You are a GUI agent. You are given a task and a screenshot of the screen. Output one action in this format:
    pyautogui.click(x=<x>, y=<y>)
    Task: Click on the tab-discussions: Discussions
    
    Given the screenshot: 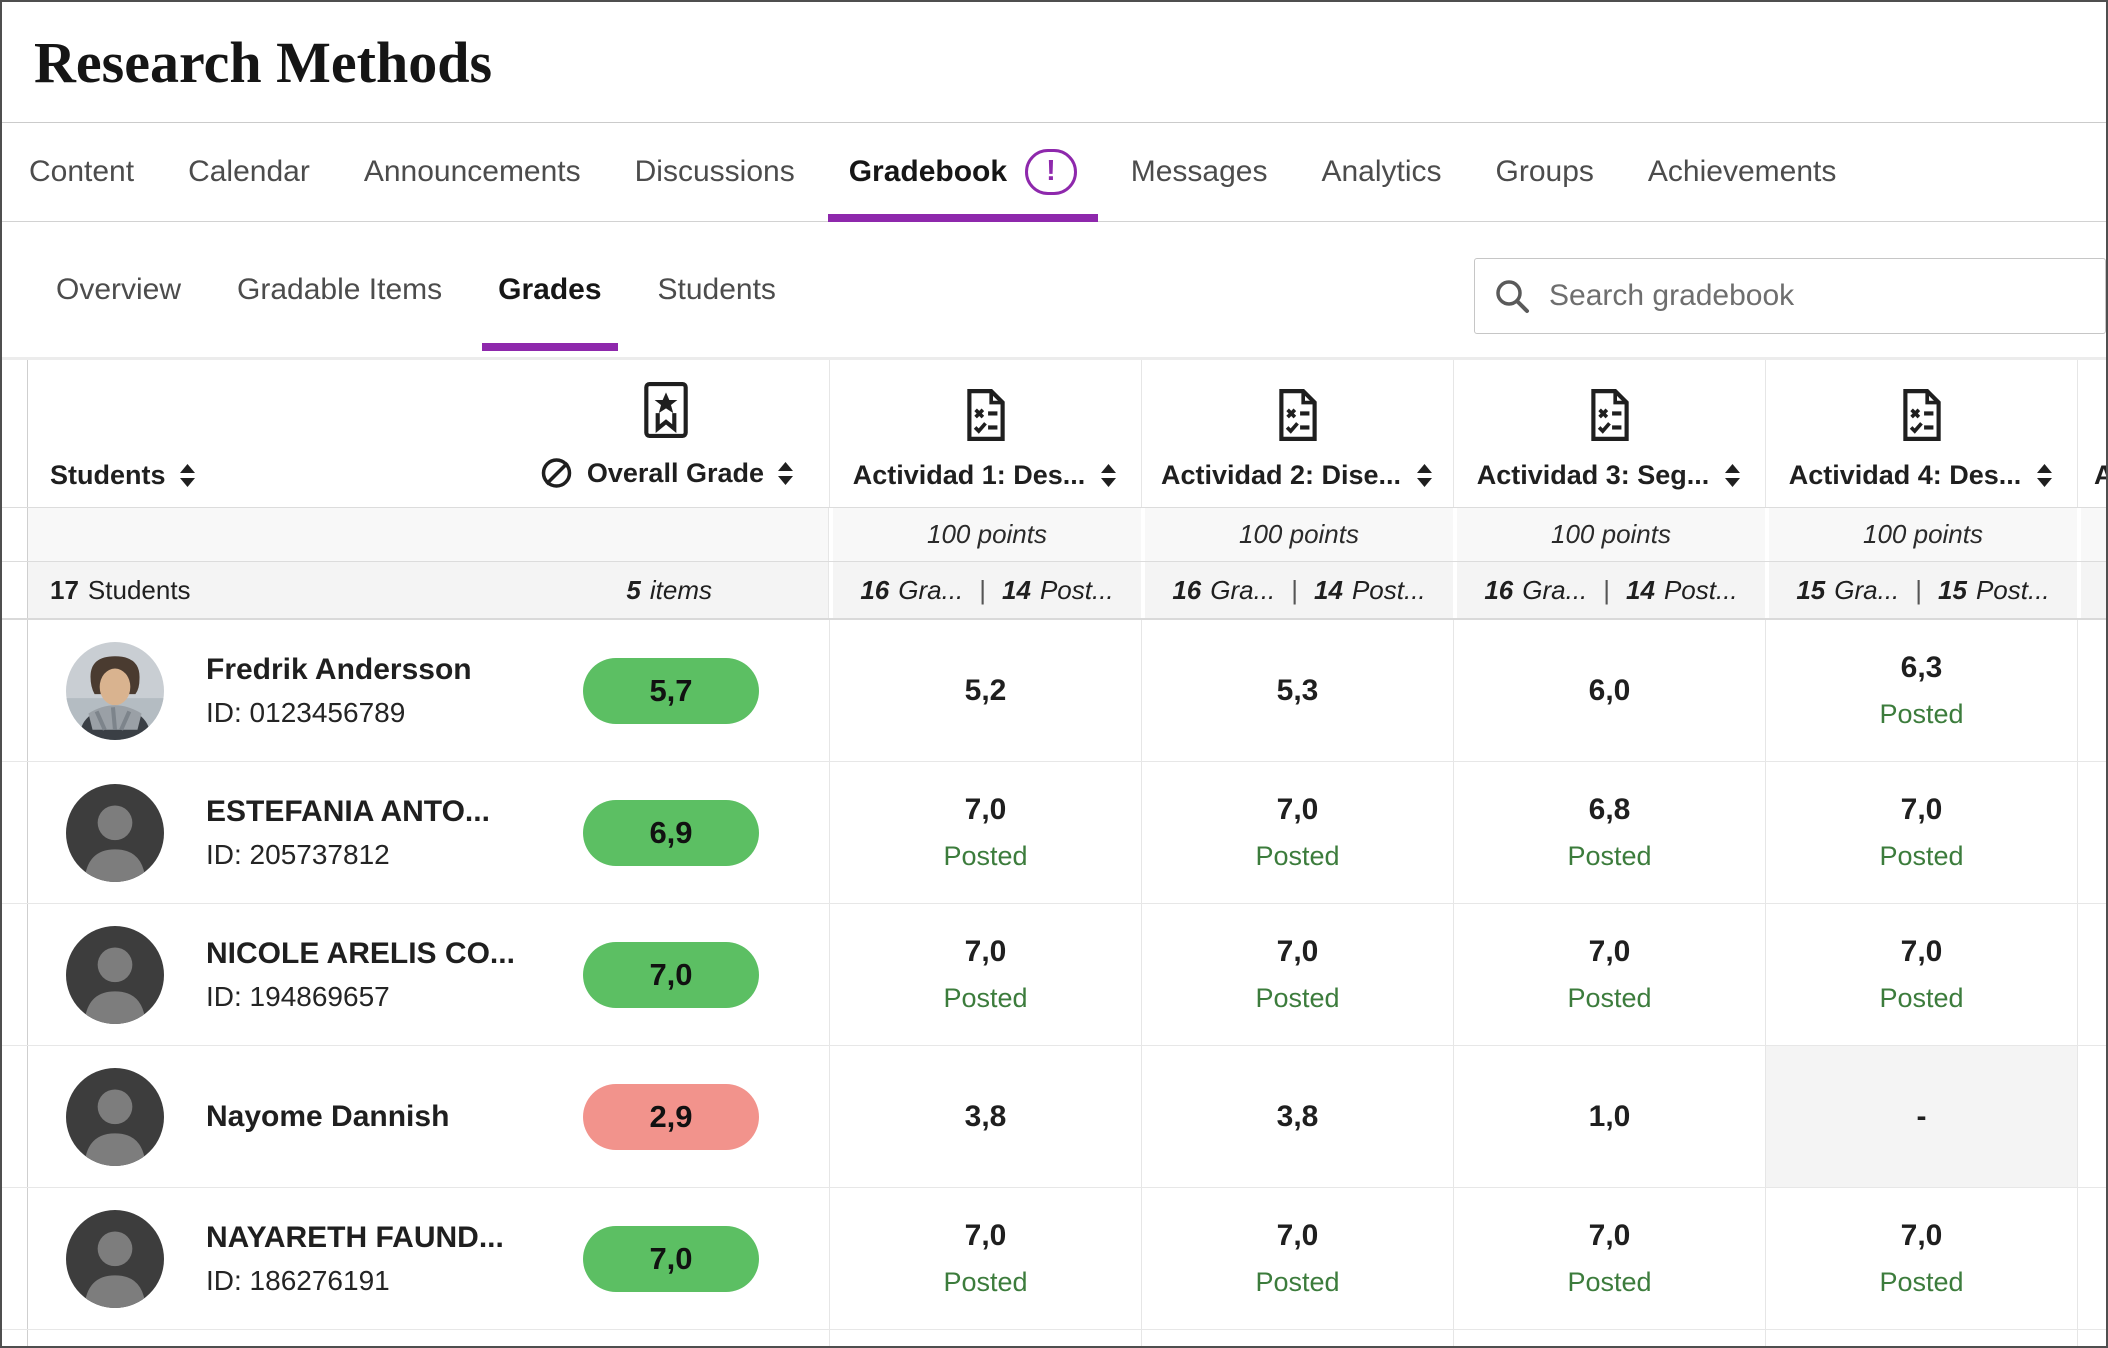 What is the action you would take?
    pyautogui.click(x=715, y=172)
    